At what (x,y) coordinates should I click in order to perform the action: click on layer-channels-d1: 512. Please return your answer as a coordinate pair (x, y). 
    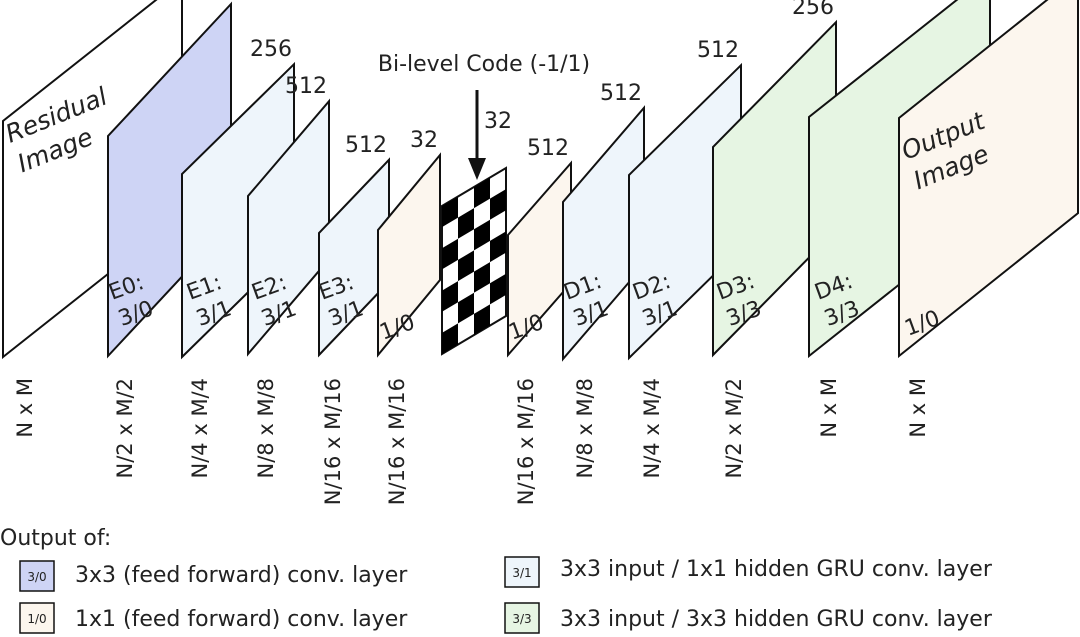
    Looking at the image, I should click on (621, 93).